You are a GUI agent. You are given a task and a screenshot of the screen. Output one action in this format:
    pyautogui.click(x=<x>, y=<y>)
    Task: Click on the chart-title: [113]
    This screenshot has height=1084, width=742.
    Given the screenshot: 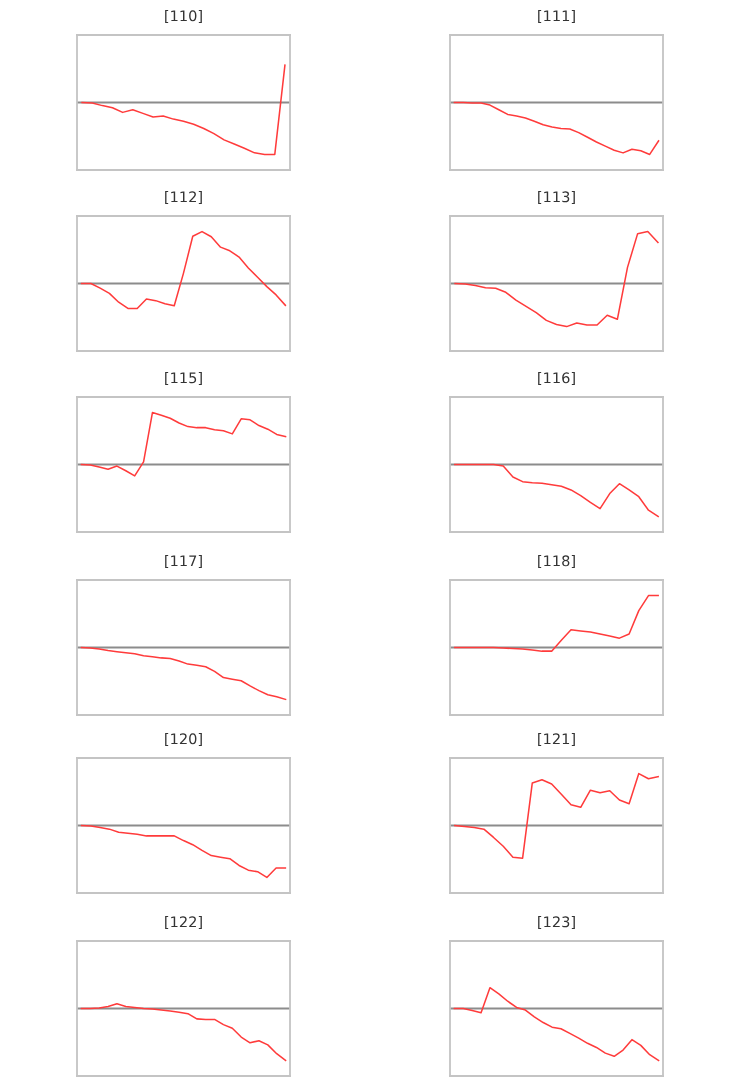 What is the action you would take?
    pyautogui.click(x=556, y=198)
    